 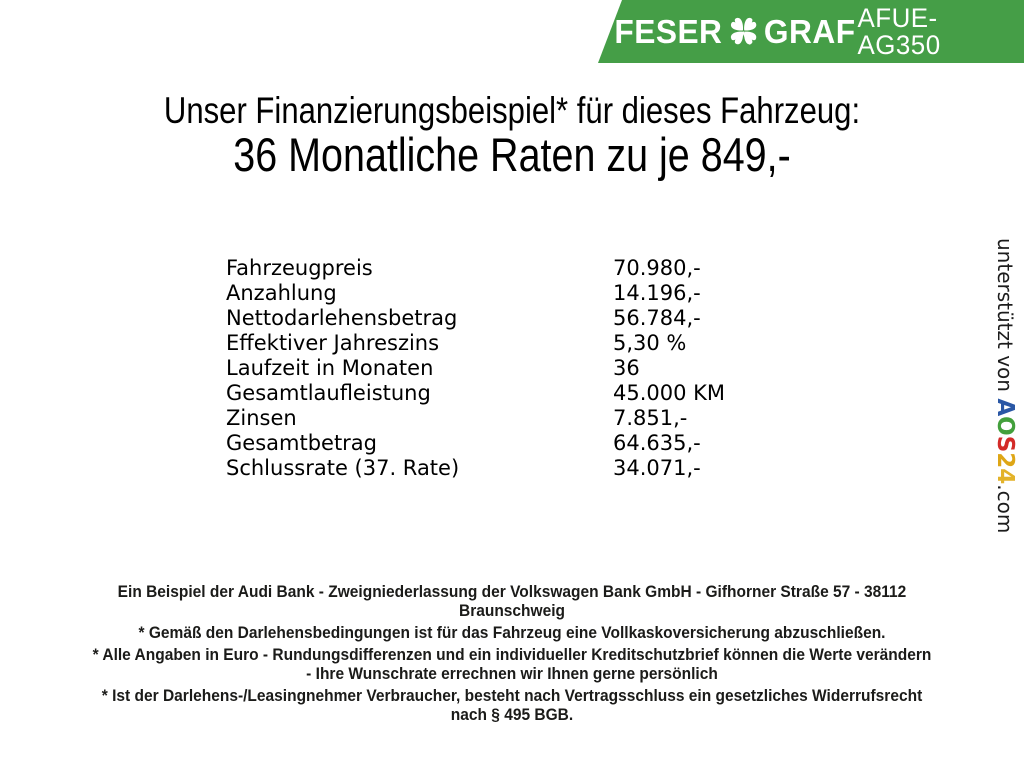 I want to click on brand-word-graf: GRAF, so click(x=809, y=31).